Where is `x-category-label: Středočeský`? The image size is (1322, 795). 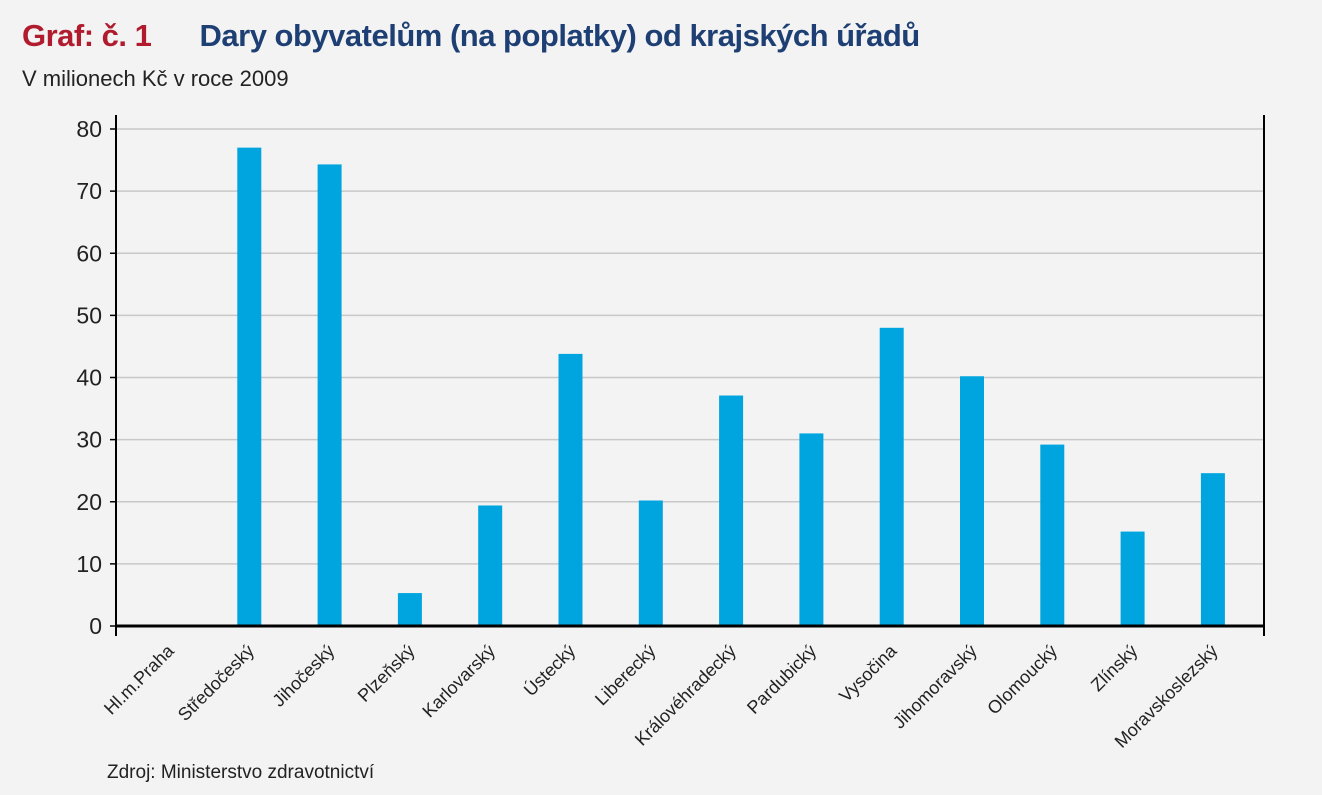
x-category-label: Středočeský is located at coordinates (216, 683).